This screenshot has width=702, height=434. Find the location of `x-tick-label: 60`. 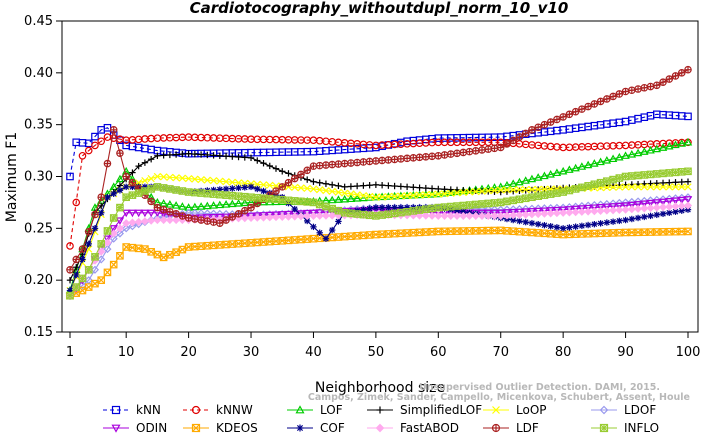

x-tick-label: 60 is located at coordinates (438, 352).